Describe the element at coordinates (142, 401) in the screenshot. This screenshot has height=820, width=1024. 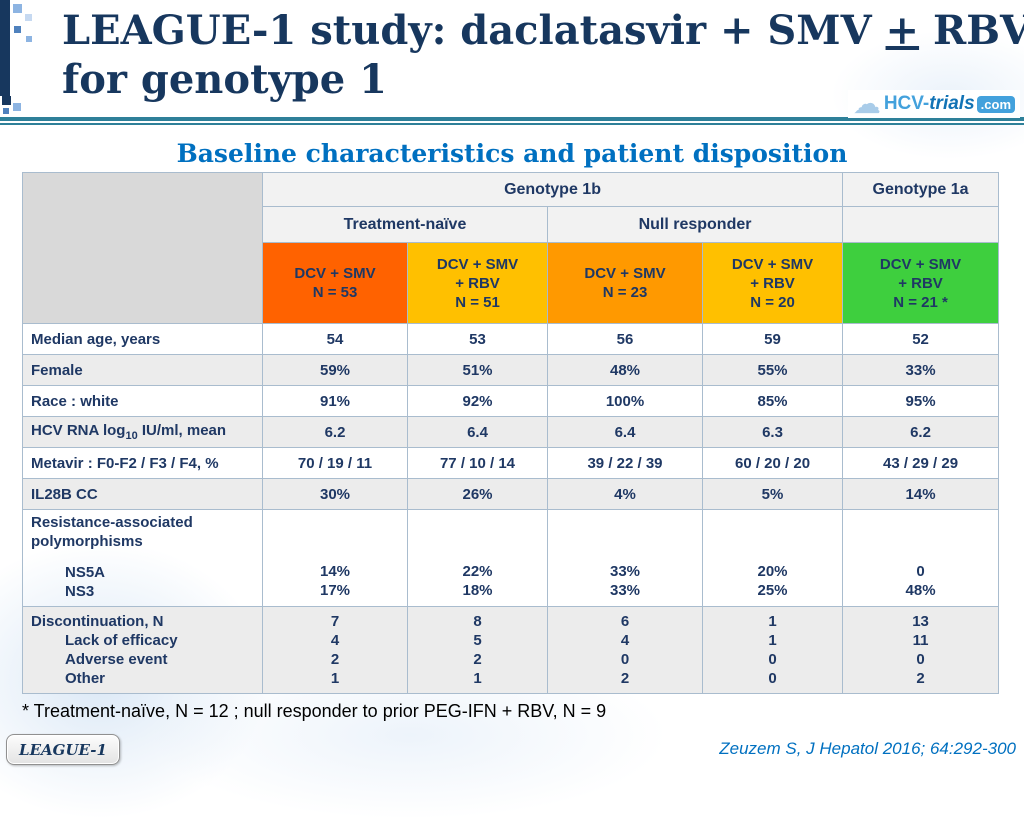
I see `row-label: Race : white` at that location.